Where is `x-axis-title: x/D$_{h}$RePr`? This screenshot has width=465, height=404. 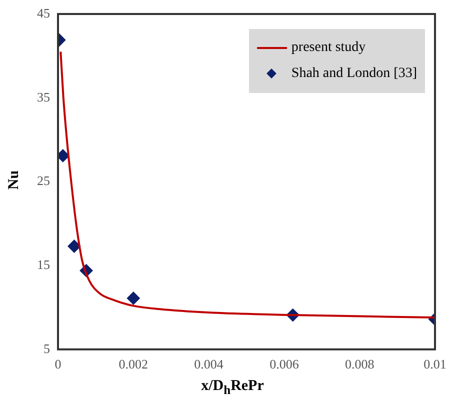
x-axis-title: x/D$_{h}$RePr is located at coordinates (232, 388).